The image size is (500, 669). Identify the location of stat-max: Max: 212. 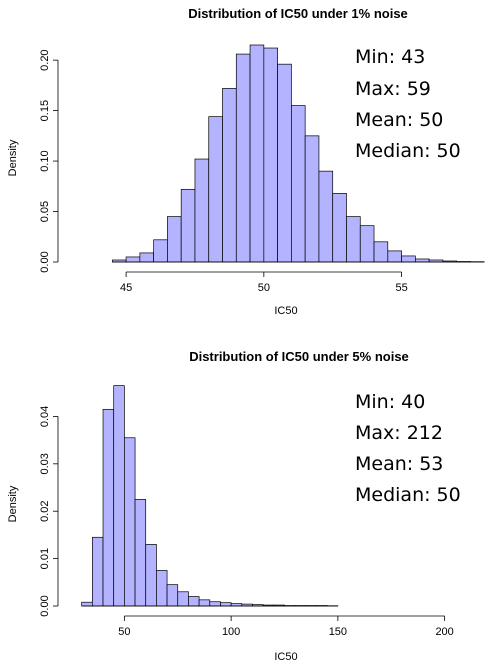
(399, 433).